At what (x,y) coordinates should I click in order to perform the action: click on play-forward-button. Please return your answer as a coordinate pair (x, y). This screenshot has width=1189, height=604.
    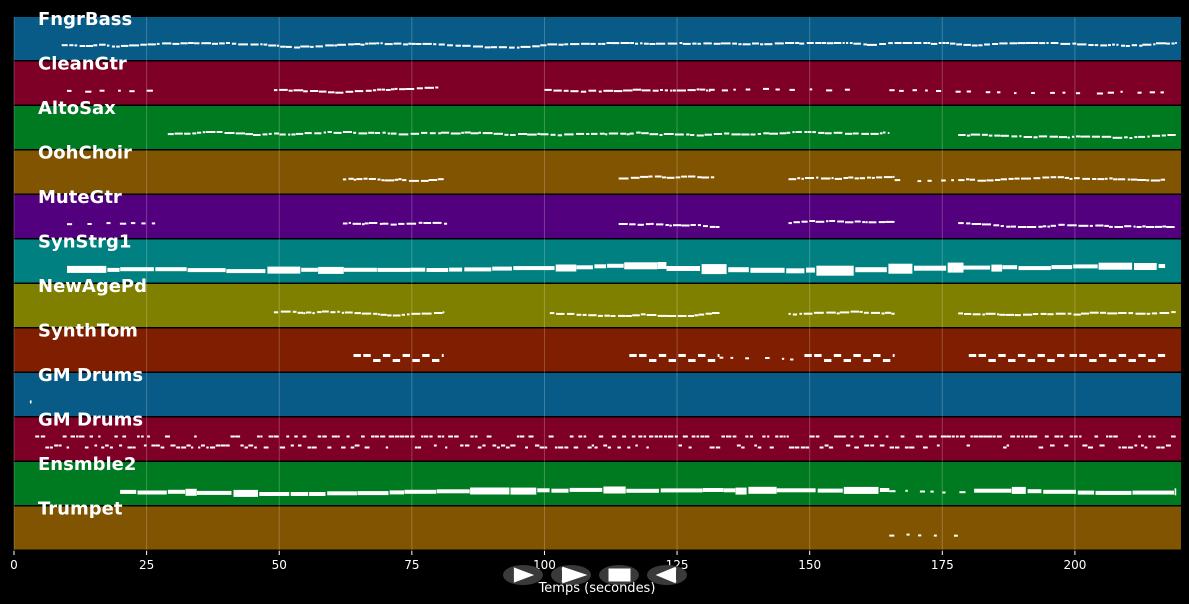
    Looking at the image, I should click on (523, 575).